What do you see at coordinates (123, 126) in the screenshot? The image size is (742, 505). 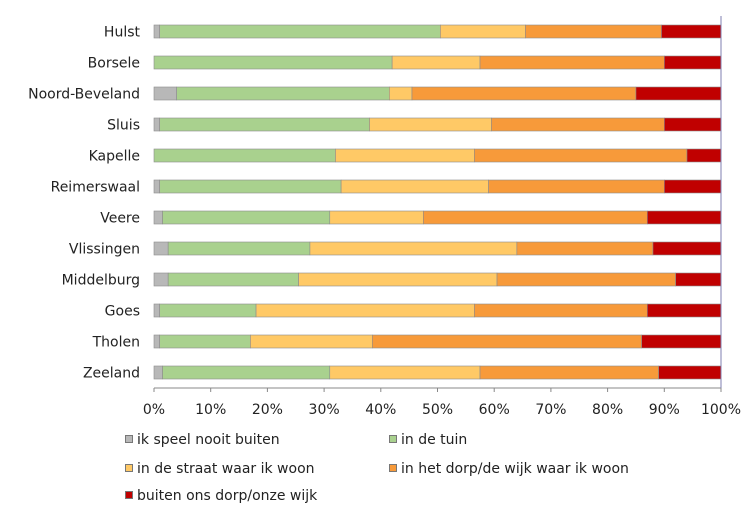 I see `category-label: Sluis` at bounding box center [123, 126].